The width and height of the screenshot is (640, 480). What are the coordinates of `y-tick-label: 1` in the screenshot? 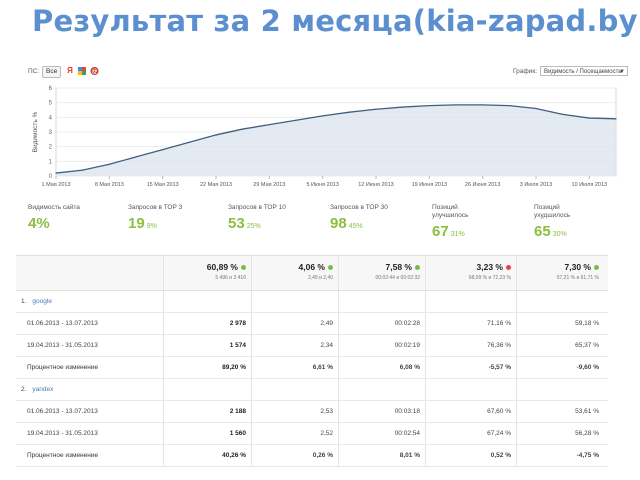 It's located at (51, 162).